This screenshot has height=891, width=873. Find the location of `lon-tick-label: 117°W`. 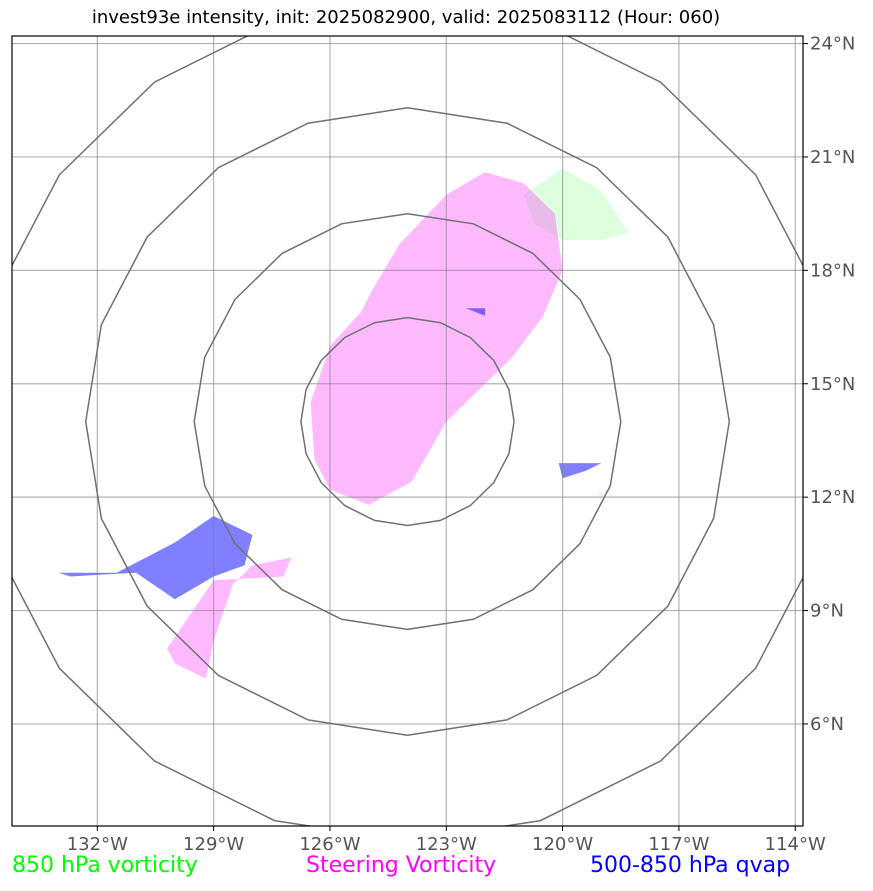

lon-tick-label: 117°W is located at coordinates (678, 844).